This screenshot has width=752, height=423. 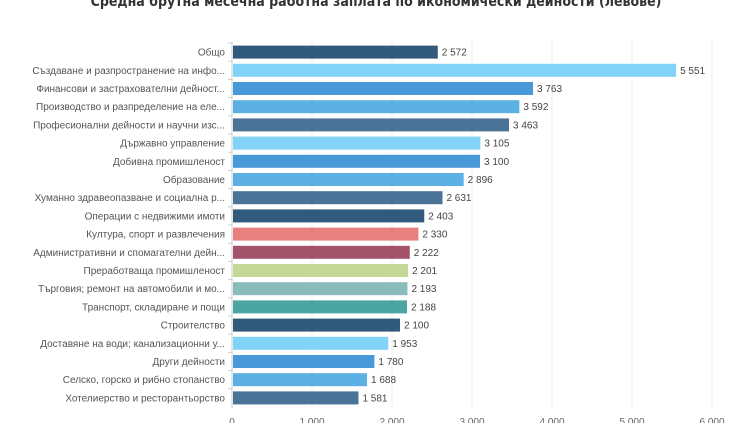 What do you see at coordinates (423, 289) in the screenshot?
I see `data-label: 2 193` at bounding box center [423, 289].